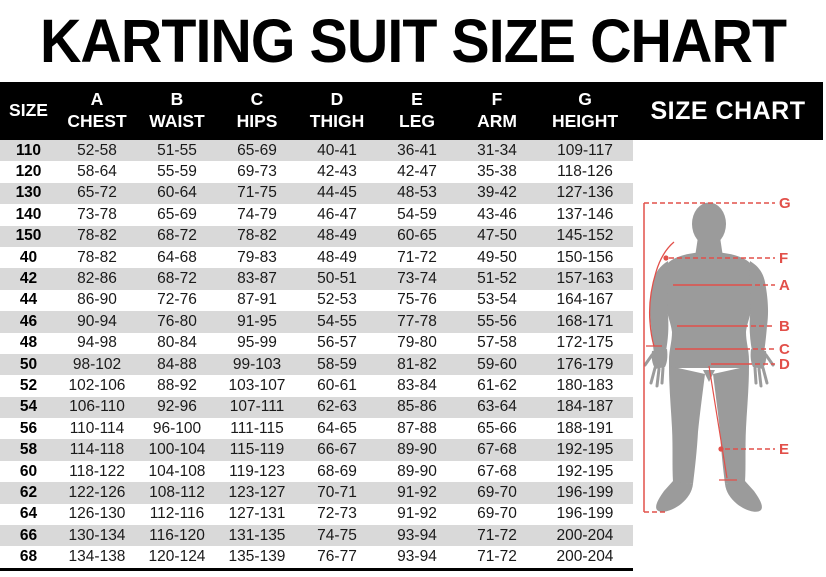  I want to click on value-cell: 65-72, so click(97, 193).